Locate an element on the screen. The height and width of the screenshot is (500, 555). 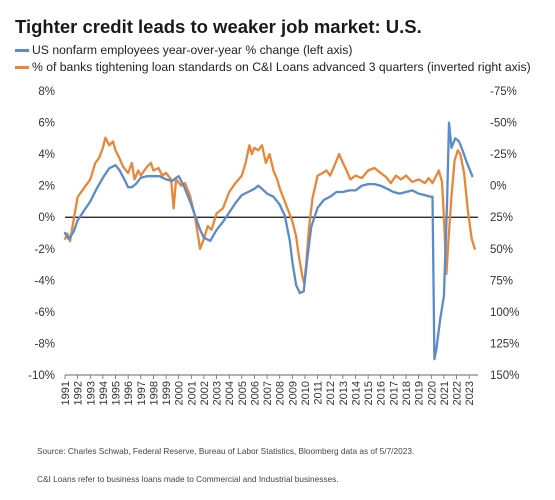
x-tick-label: 2021 is located at coordinates (445, 393).